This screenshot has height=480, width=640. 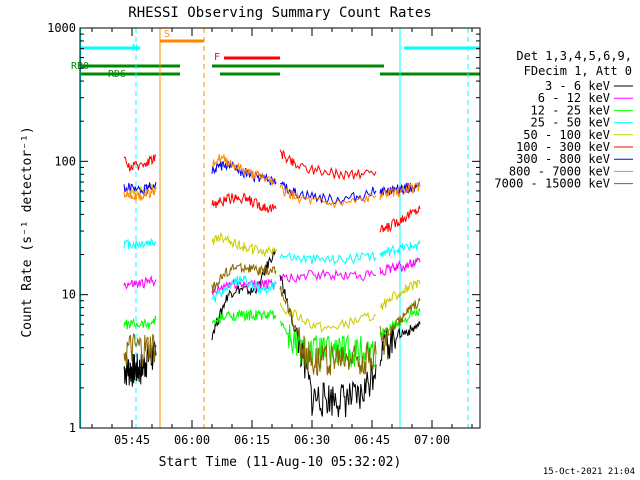 What do you see at coordinates (432, 440) in the screenshot?
I see `x-tick-label: 07:00` at bounding box center [432, 440].